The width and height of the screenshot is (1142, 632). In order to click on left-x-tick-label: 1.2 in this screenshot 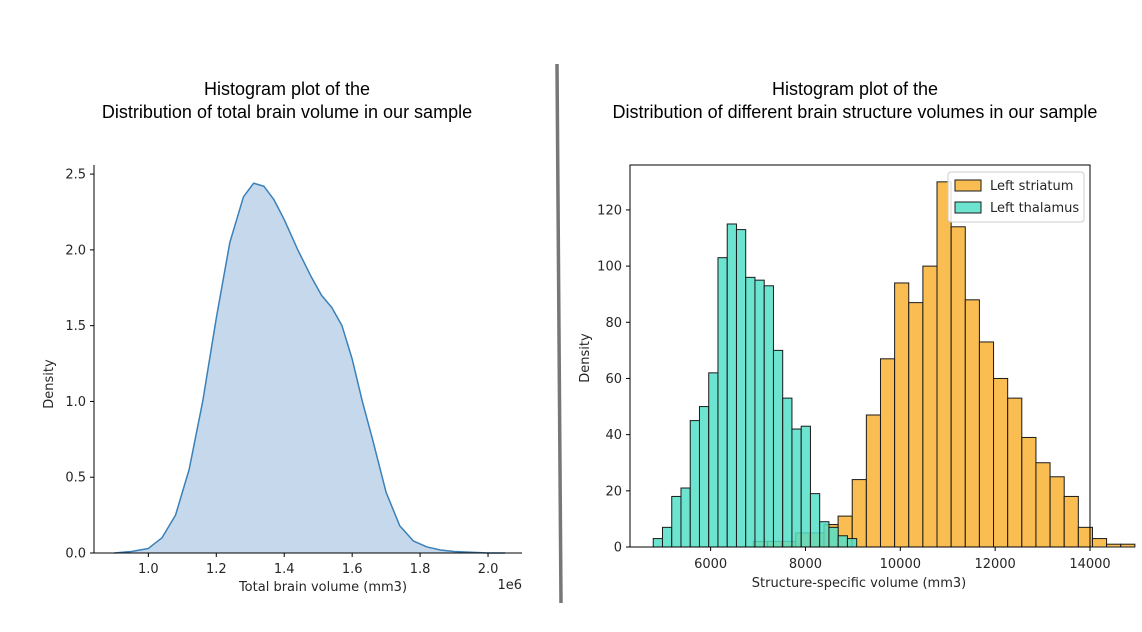, I will do `click(216, 569)`.